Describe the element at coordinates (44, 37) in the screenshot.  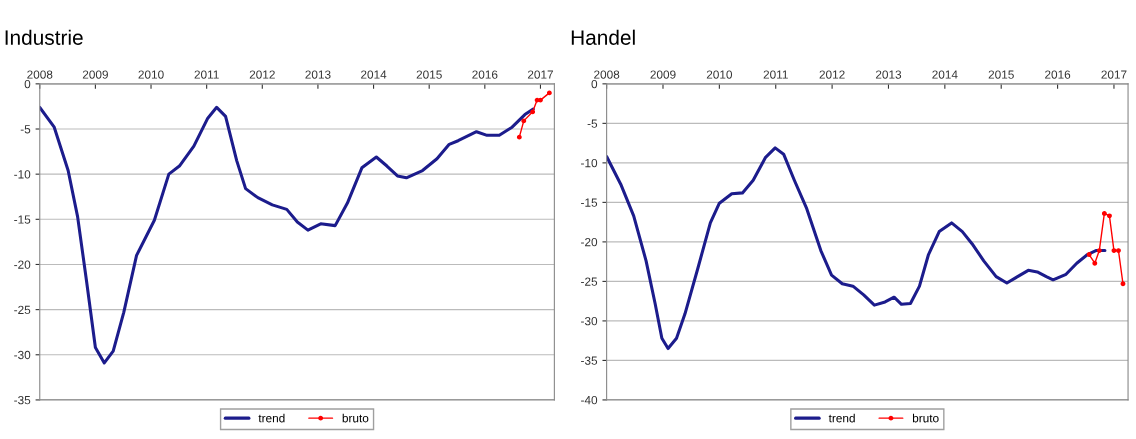
I see `chart-title: Industrie` at that location.